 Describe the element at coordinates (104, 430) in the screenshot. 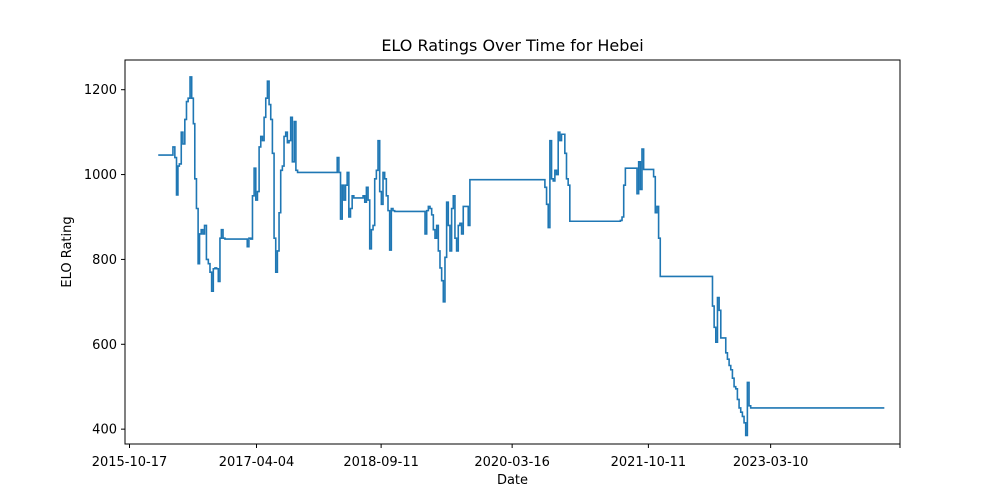

I see `y-tick-label: 400` at that location.